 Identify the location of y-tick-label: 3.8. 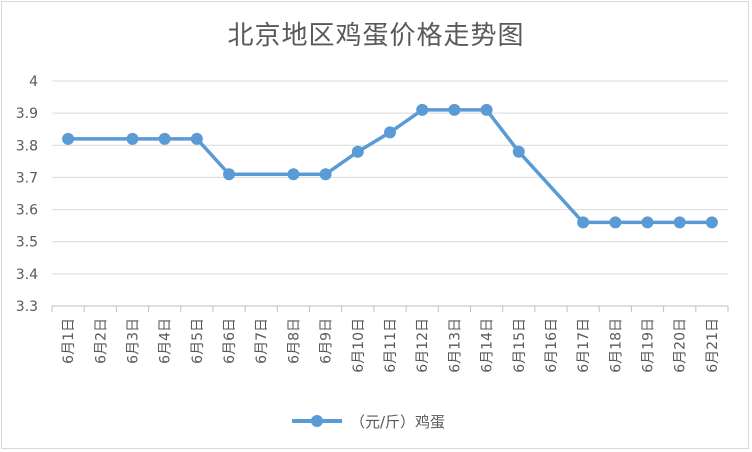
(27, 146).